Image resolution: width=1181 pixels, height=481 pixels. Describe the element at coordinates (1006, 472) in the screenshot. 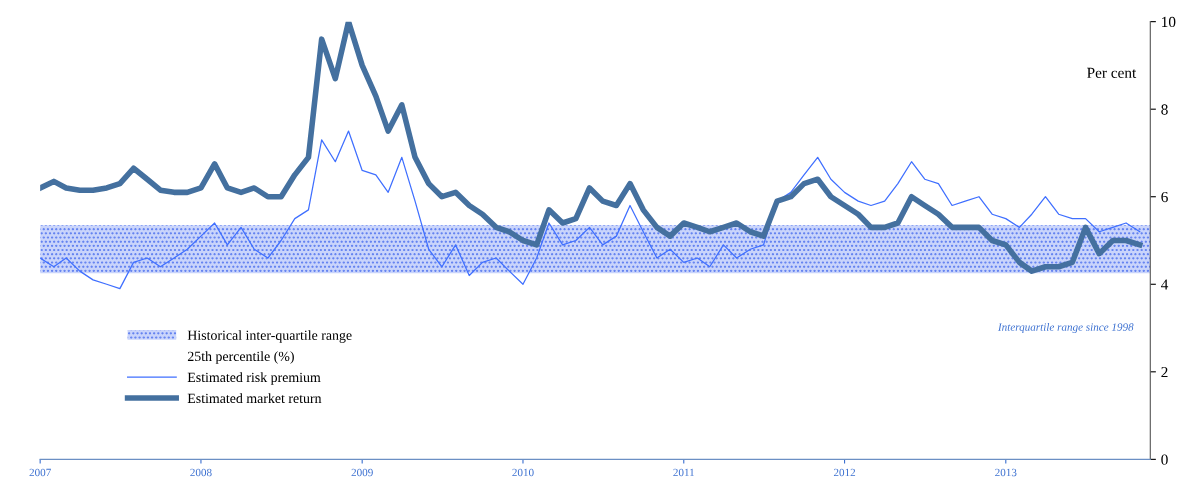

I see `x-tick-label: 2013` at that location.